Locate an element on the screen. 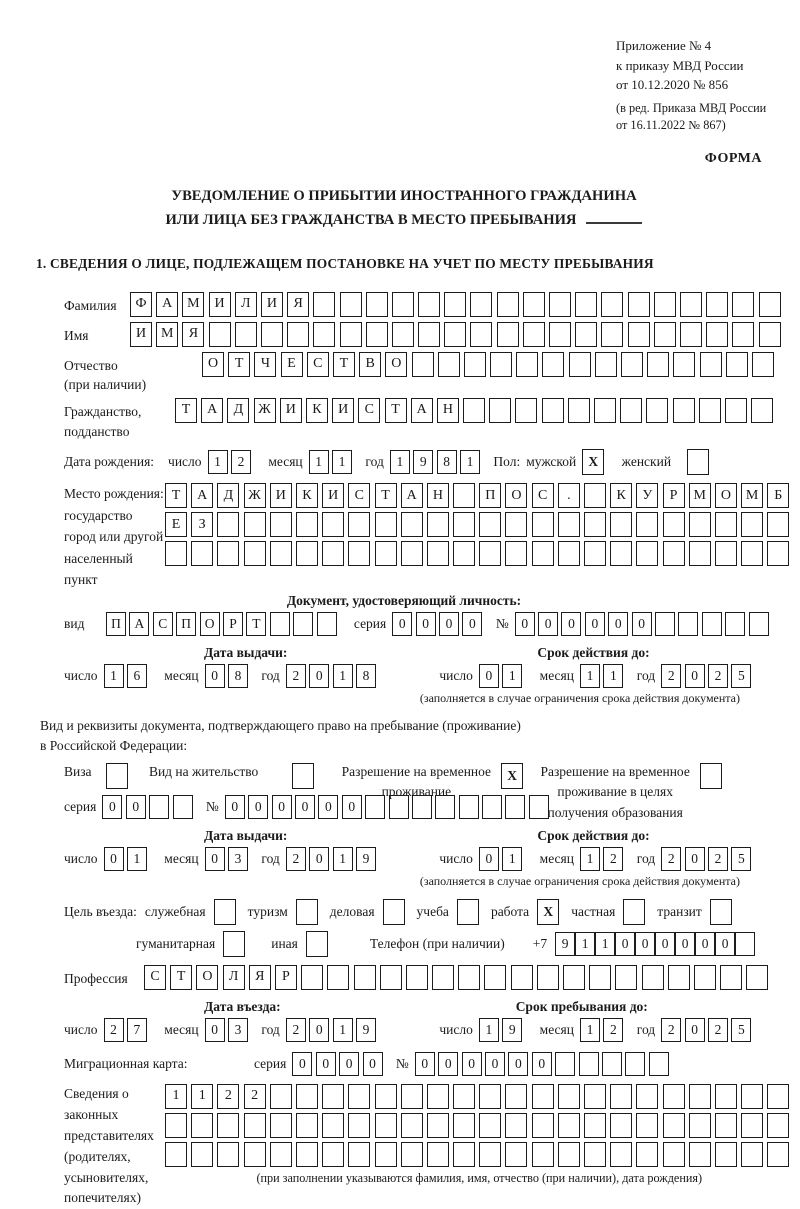 This screenshot has height=1209, width=800. char-cell: 8 is located at coordinates (237, 676).